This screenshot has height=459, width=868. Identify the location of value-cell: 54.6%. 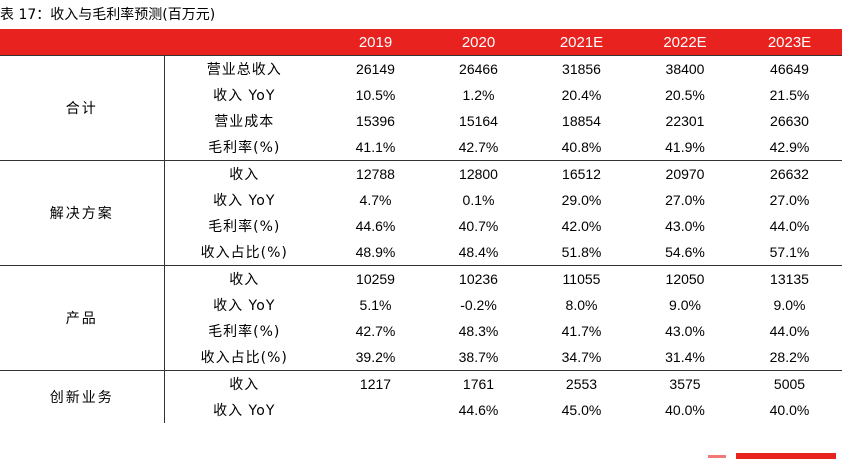
(685, 252).